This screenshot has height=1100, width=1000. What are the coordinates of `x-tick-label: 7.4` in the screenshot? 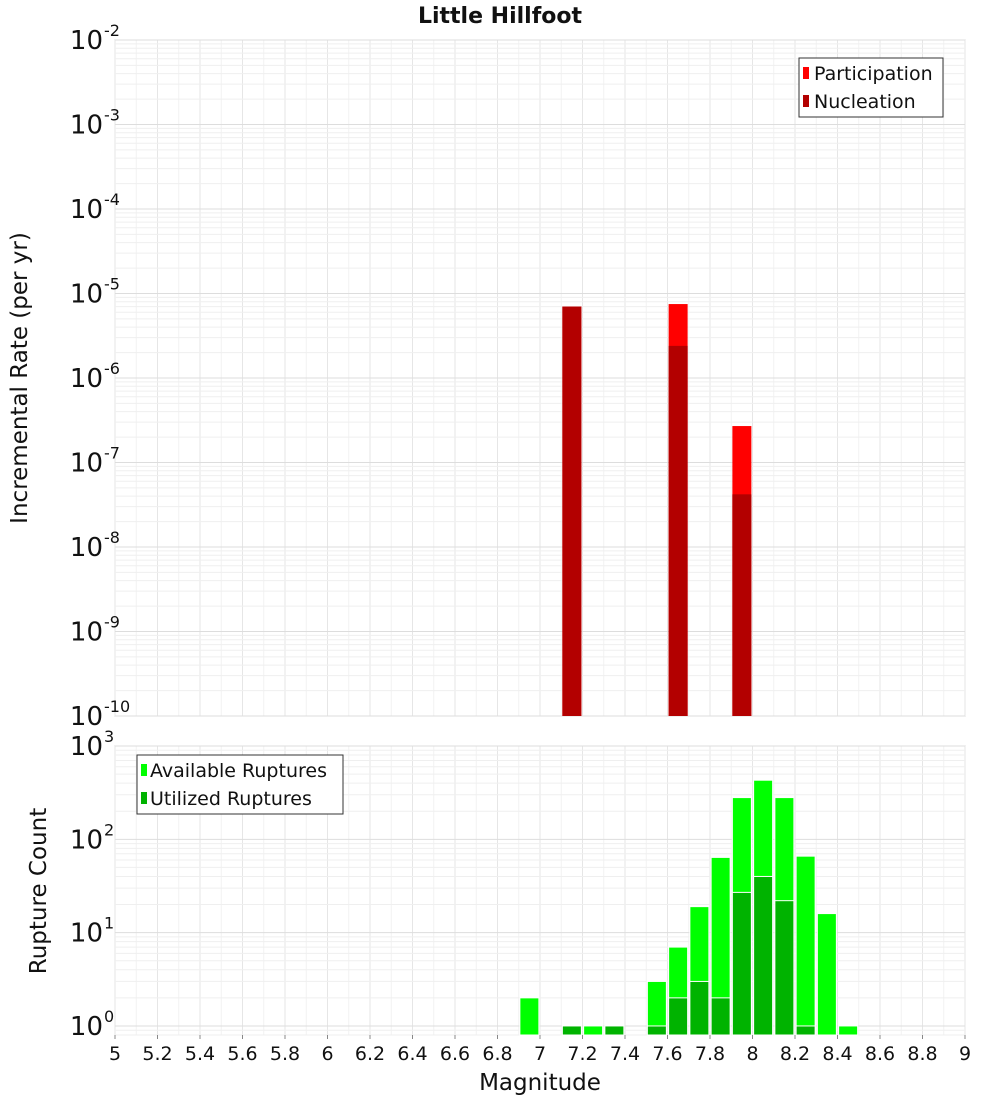 It's located at (625, 1054).